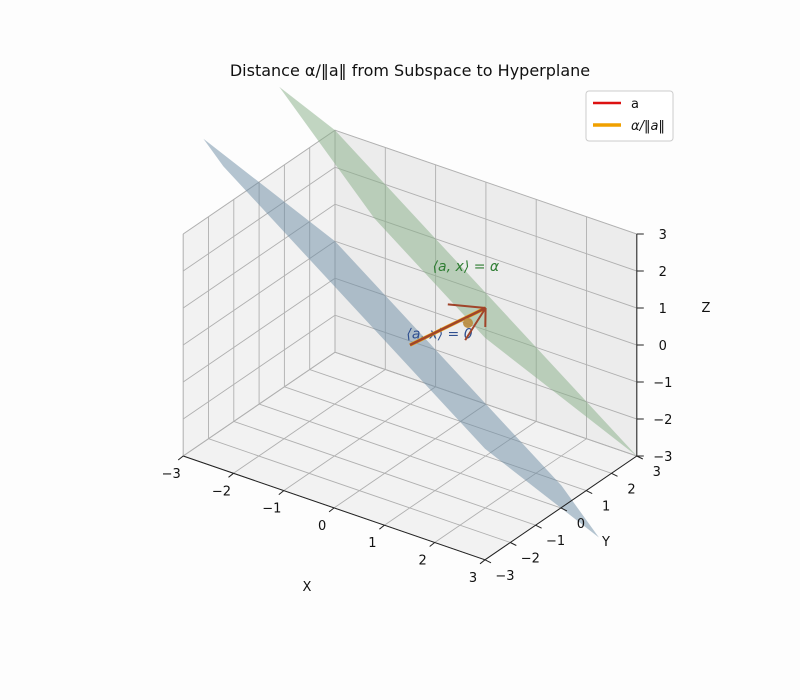  What do you see at coordinates (663, 272) in the screenshot?
I see `z-tick-label: 2` at bounding box center [663, 272].